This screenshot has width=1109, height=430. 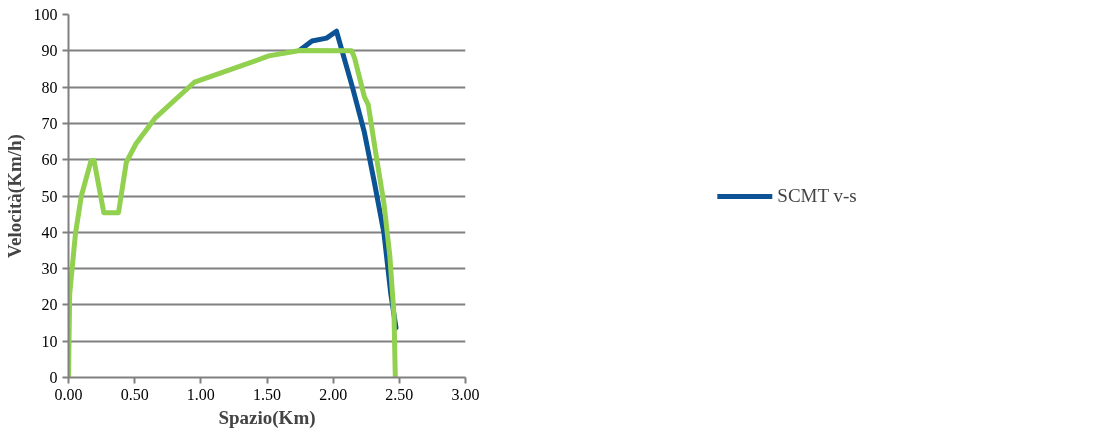 I want to click on x-axis-title: Spazio(Km), so click(x=267, y=417).